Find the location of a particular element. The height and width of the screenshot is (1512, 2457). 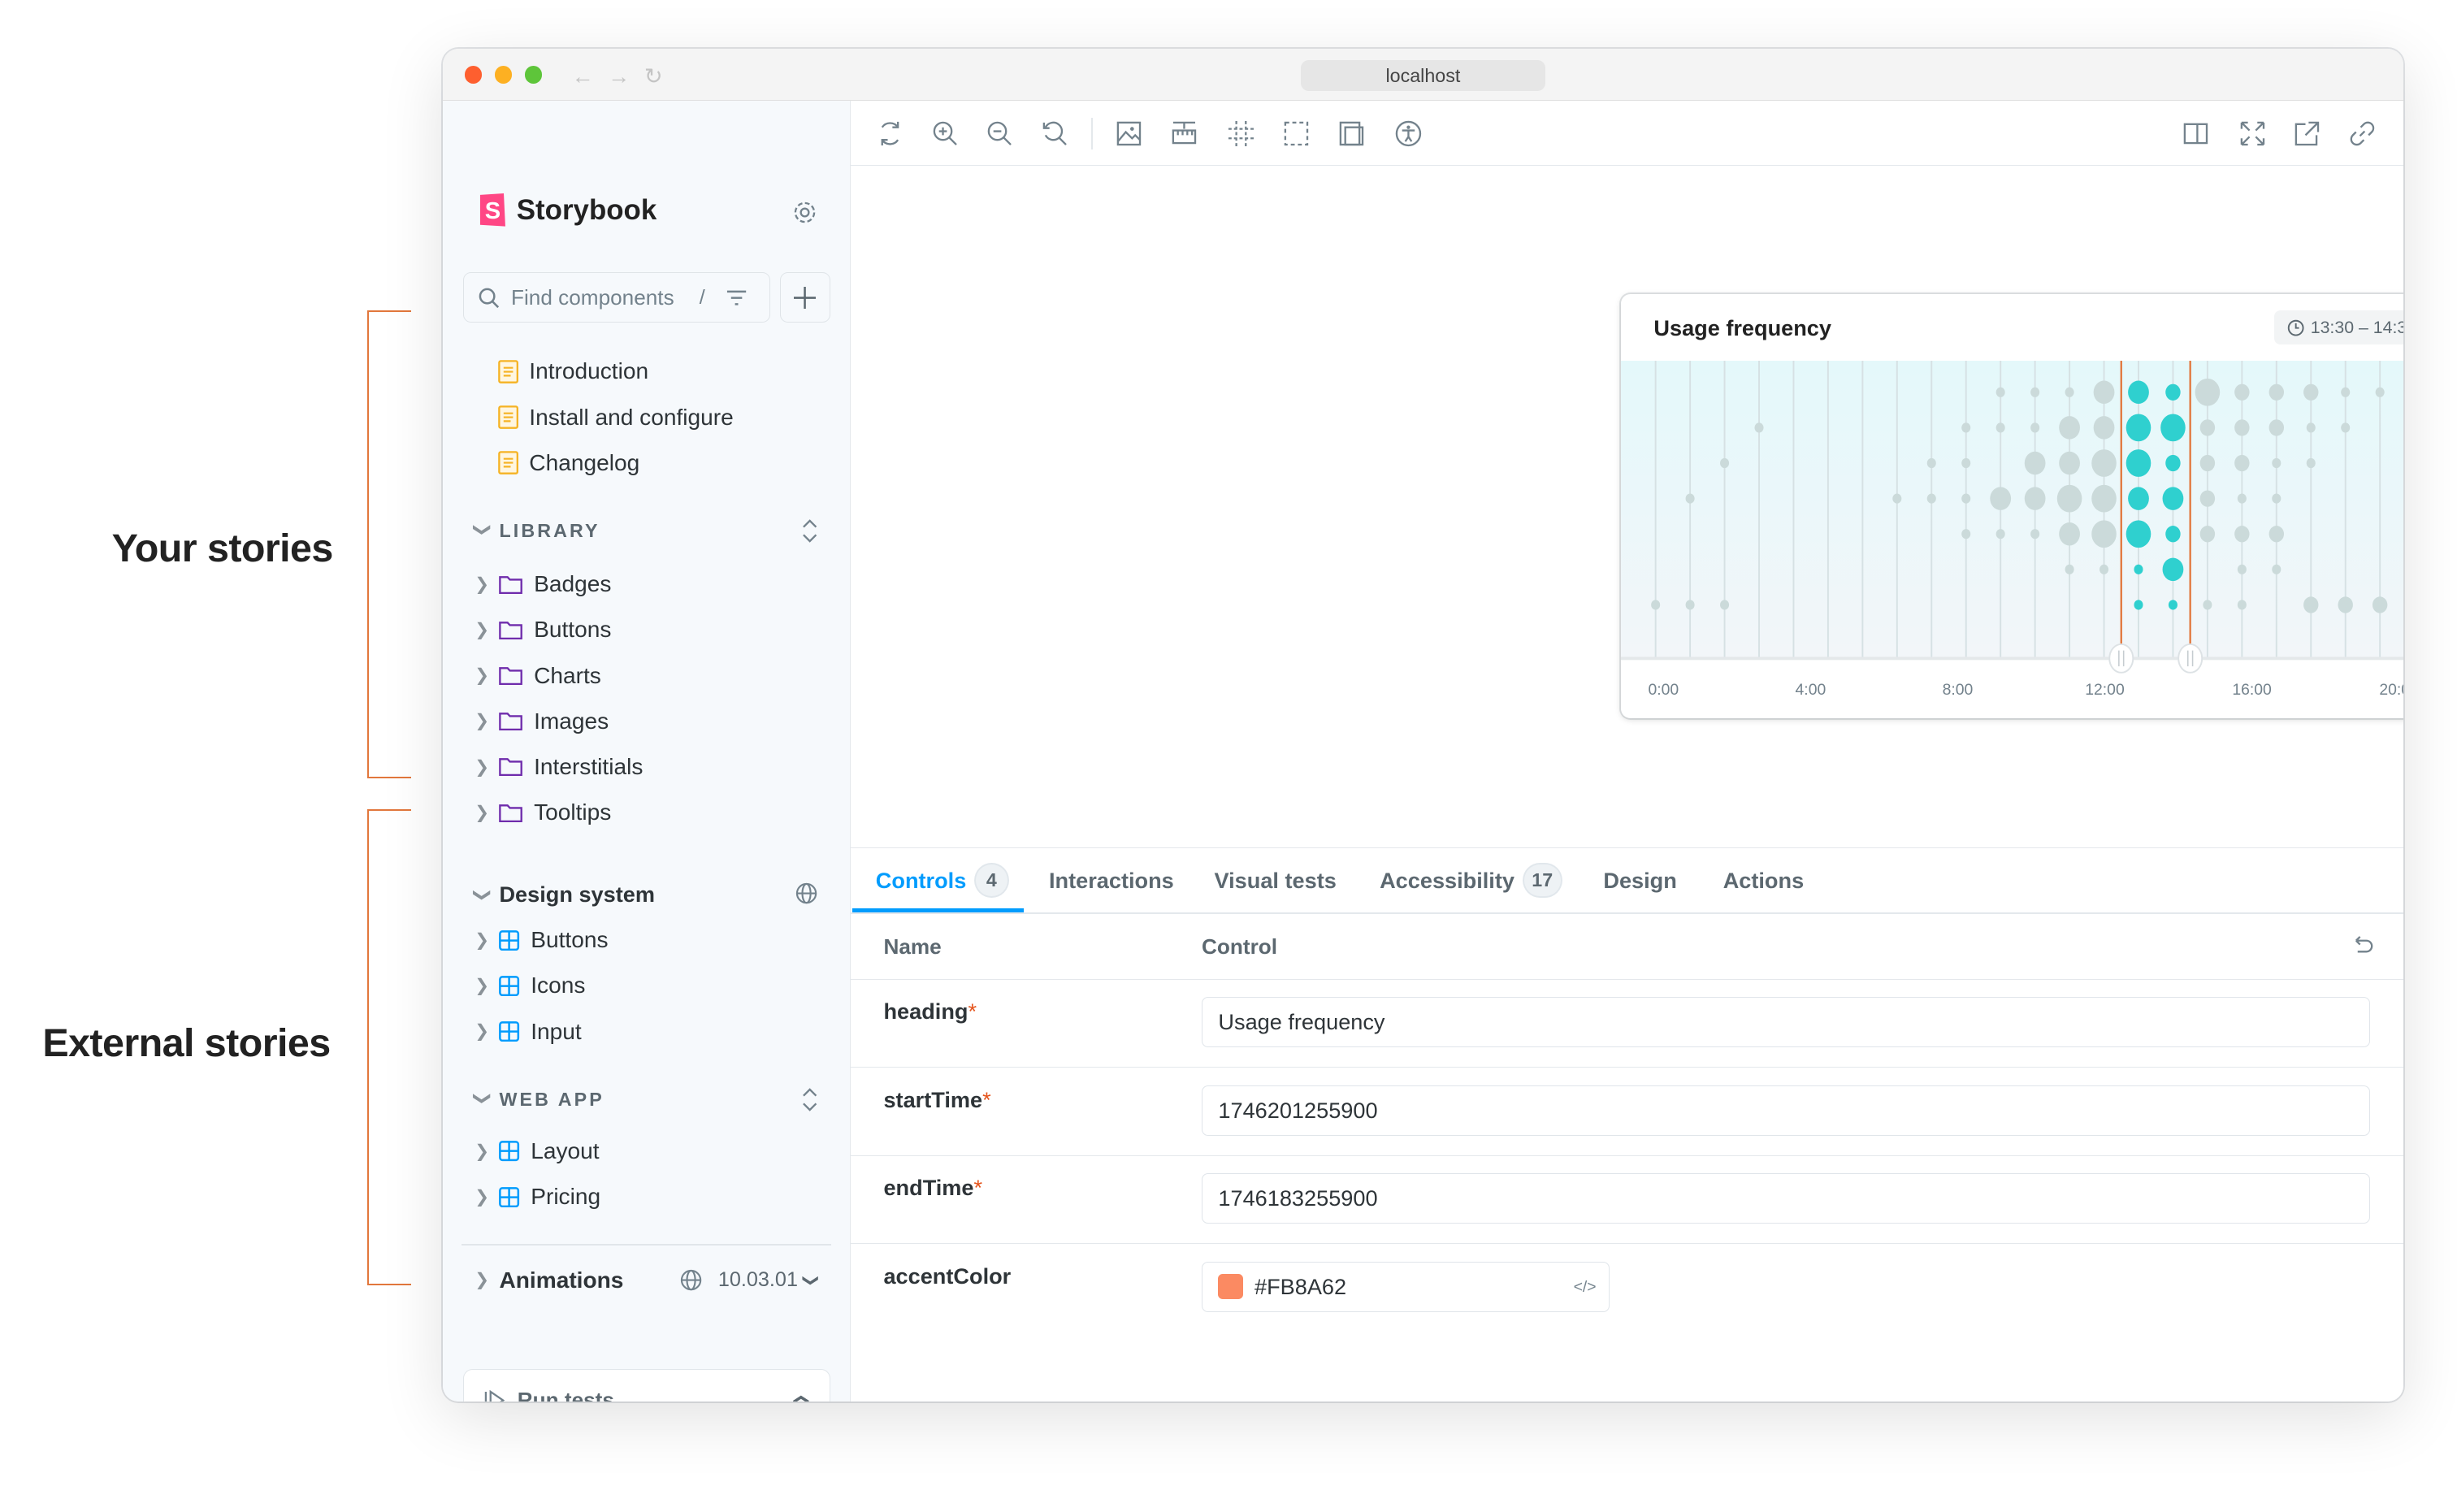

settings-gear-icon is located at coordinates (804, 213).